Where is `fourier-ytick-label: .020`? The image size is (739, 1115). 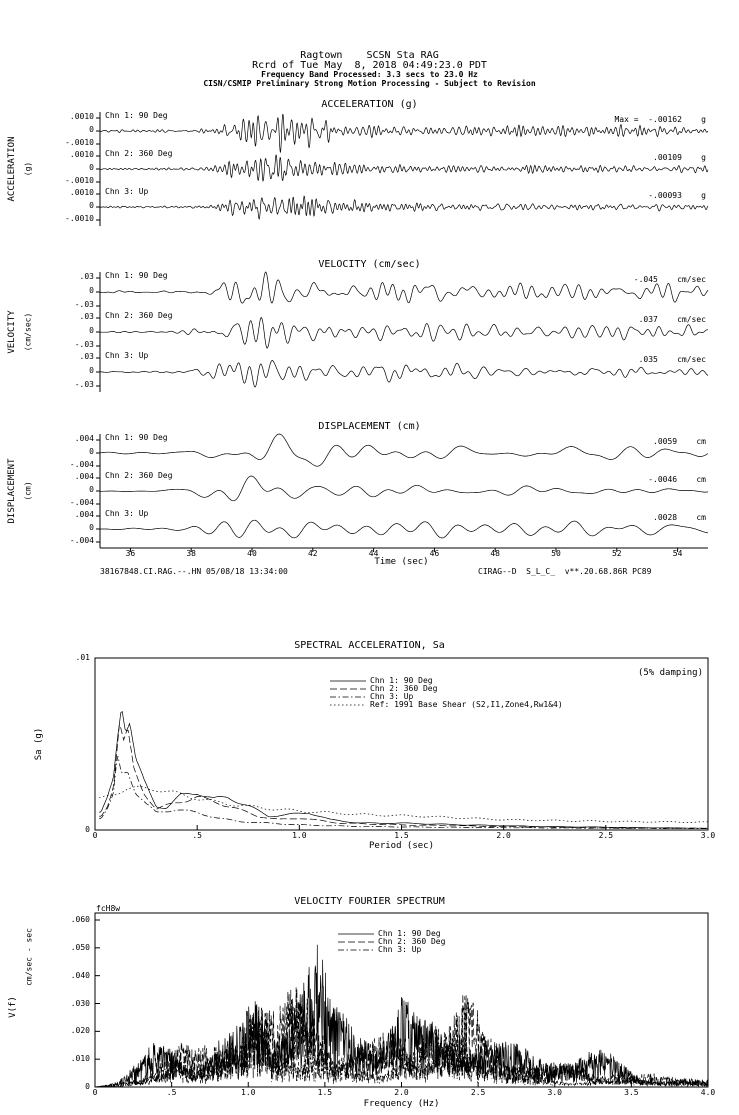
fourier-ytick-label: .020 is located at coordinates (80, 1031).